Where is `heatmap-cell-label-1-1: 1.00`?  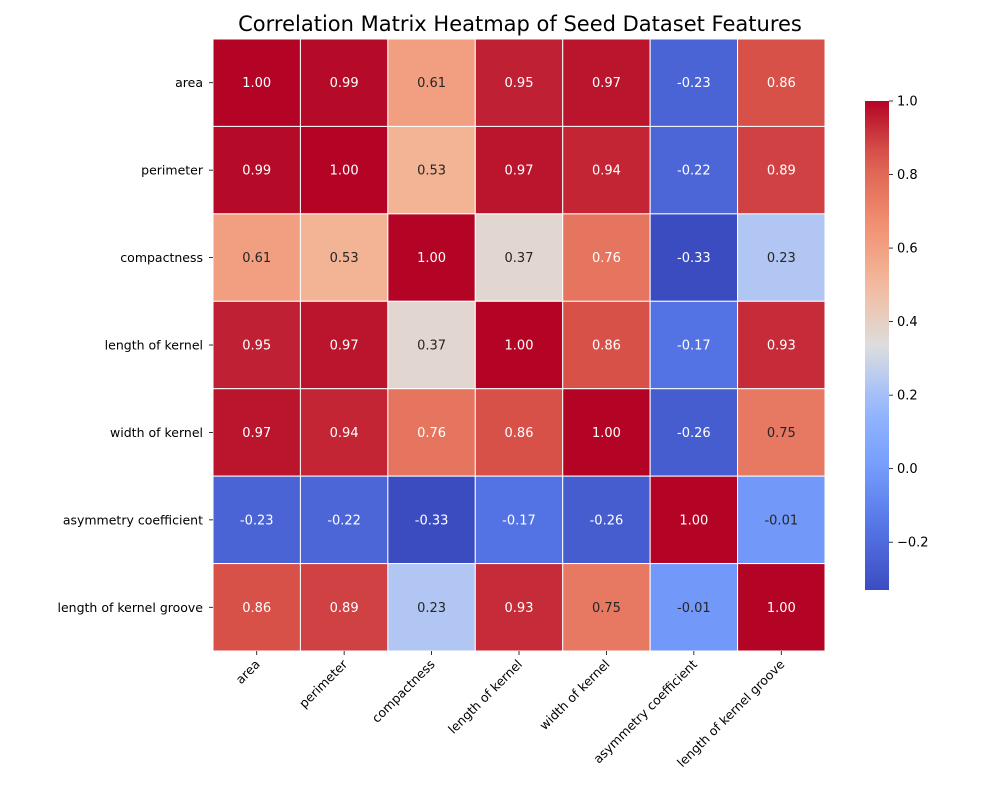
heatmap-cell-label-1-1: 1.00 is located at coordinates (344, 171).